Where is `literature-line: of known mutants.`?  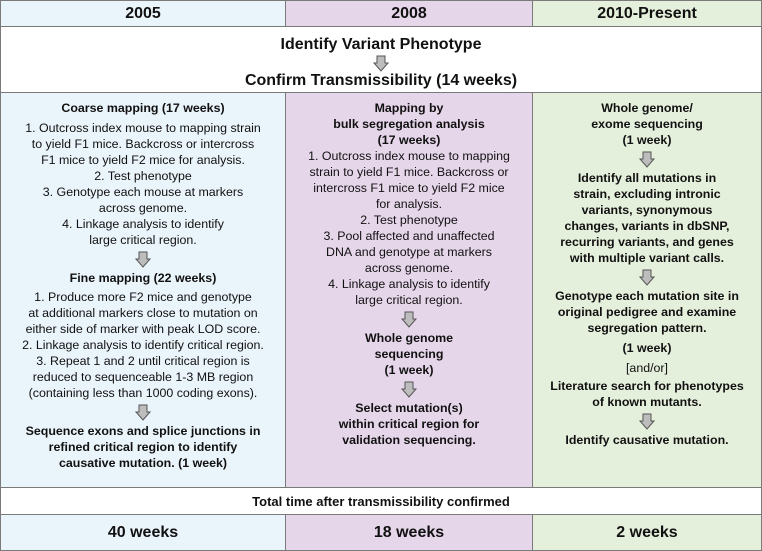
literature-line: of known mutants. is located at coordinates (647, 402).